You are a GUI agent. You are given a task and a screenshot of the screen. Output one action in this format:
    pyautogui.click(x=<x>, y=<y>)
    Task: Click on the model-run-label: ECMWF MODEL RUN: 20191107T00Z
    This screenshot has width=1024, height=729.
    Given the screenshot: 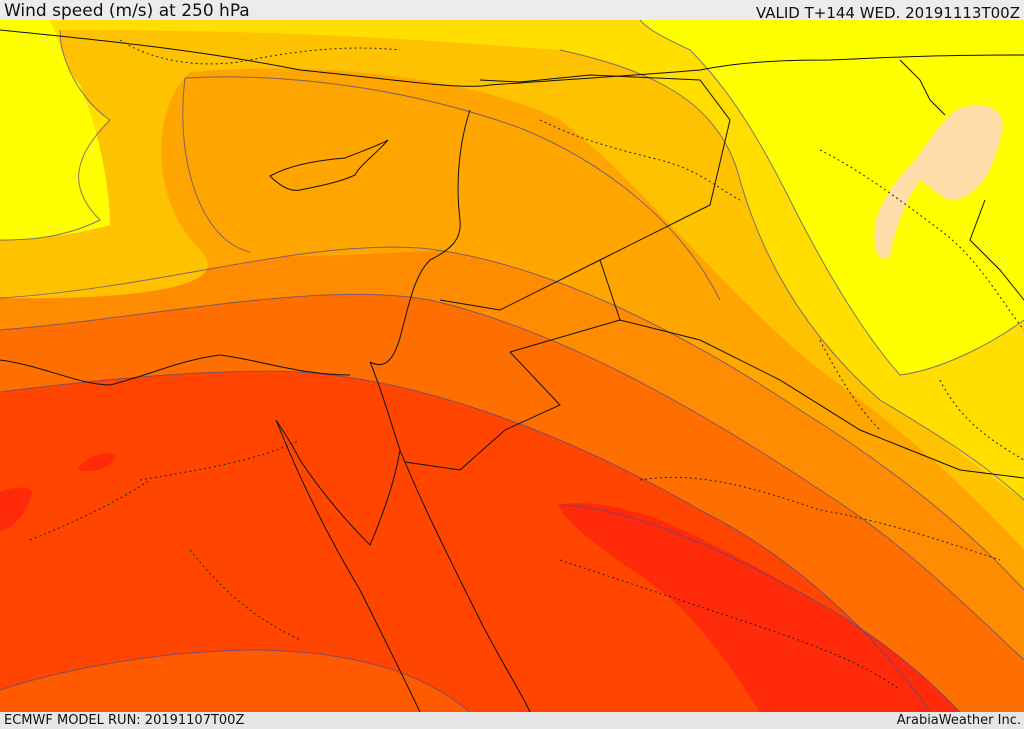 What is the action you would take?
    pyautogui.click(x=124, y=720)
    